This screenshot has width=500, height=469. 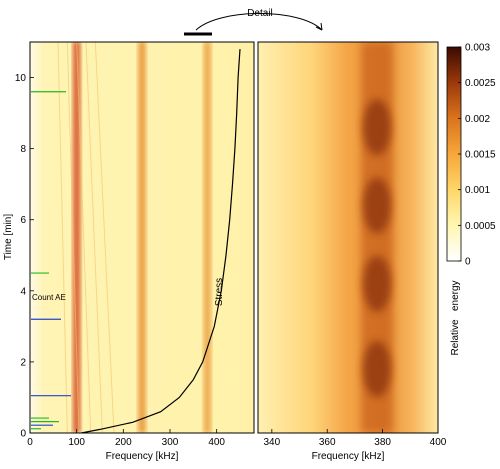 I want to click on ridge-380khz, so click(x=207, y=237).